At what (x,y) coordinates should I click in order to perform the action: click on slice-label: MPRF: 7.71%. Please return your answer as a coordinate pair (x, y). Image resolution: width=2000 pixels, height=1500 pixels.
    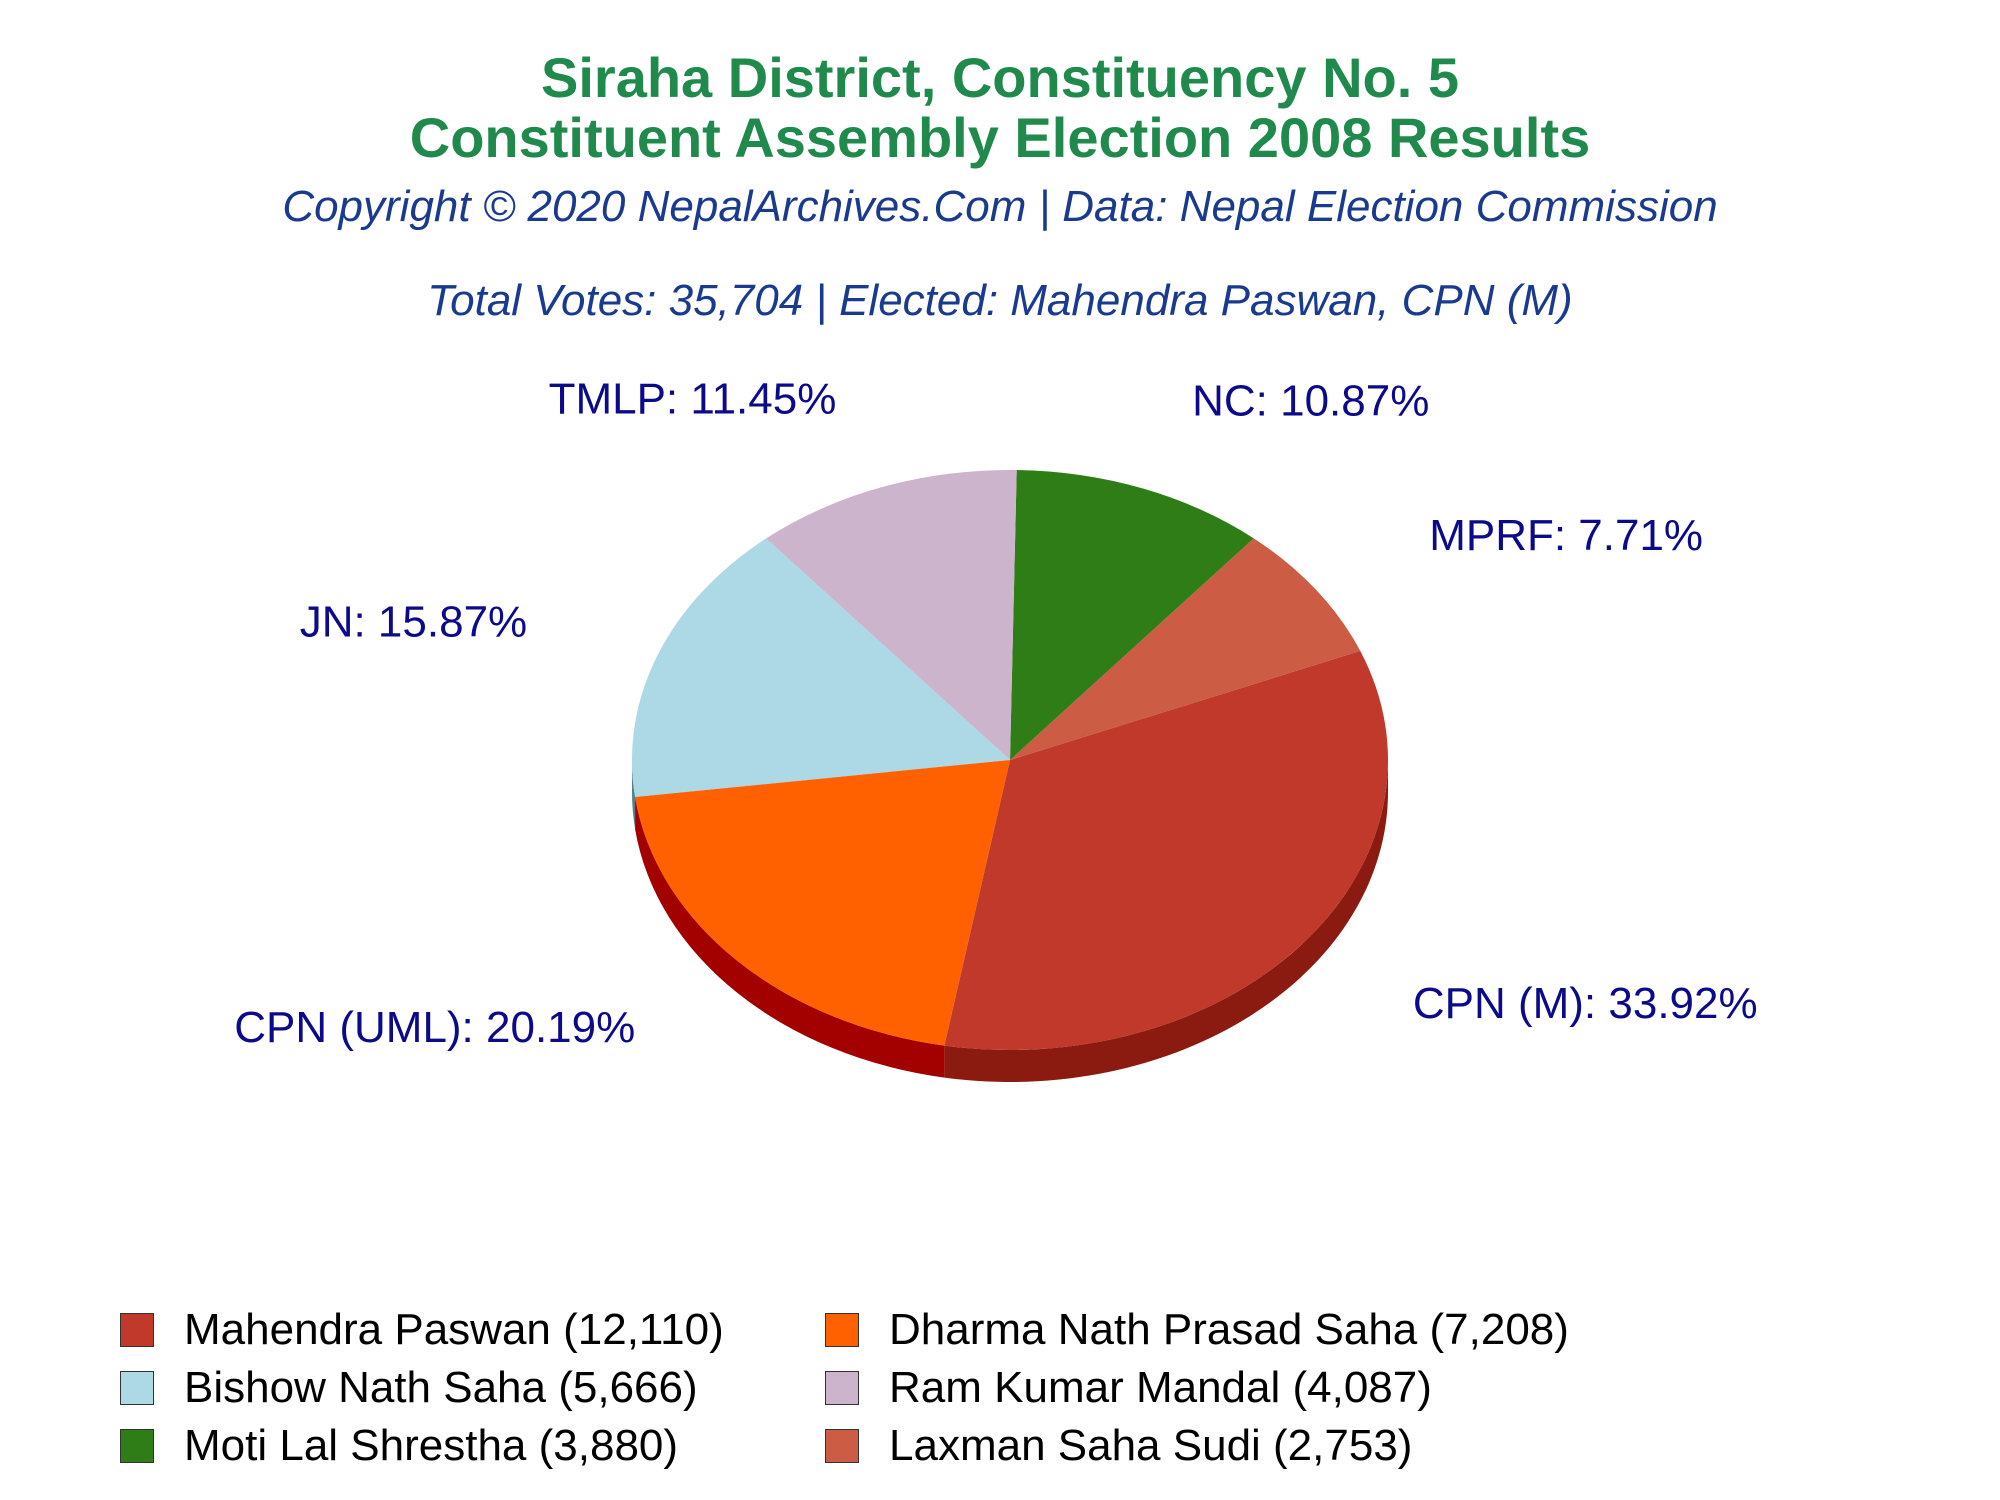
    Looking at the image, I should click on (1566, 535).